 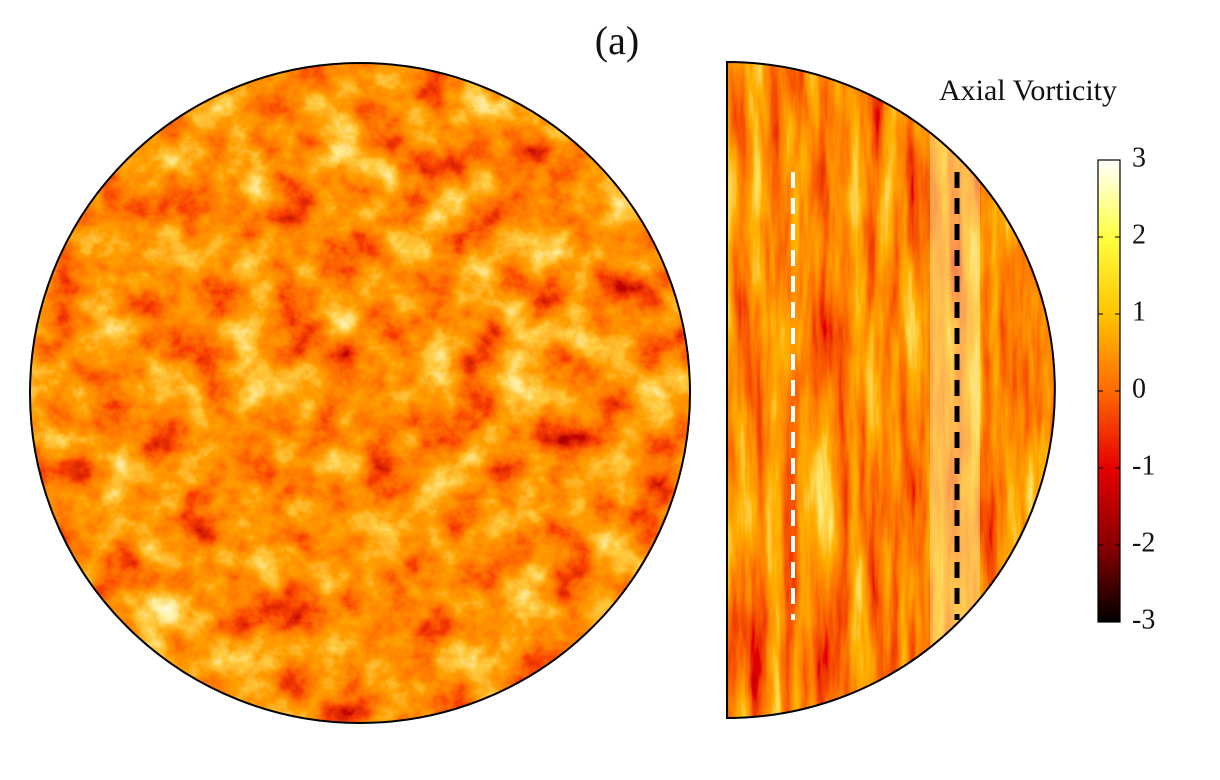 What do you see at coordinates (1139, 234) in the screenshot?
I see `colorbar-tick-label: 2` at bounding box center [1139, 234].